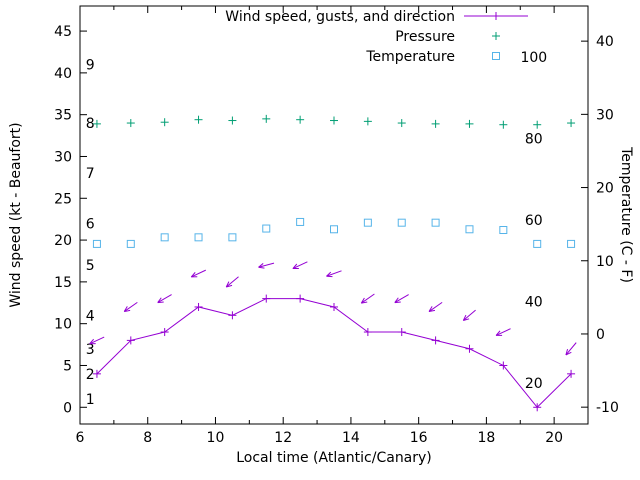 The height and width of the screenshot is (480, 640). What do you see at coordinates (90, 350) in the screenshot?
I see `svg-text: 3` at bounding box center [90, 350].